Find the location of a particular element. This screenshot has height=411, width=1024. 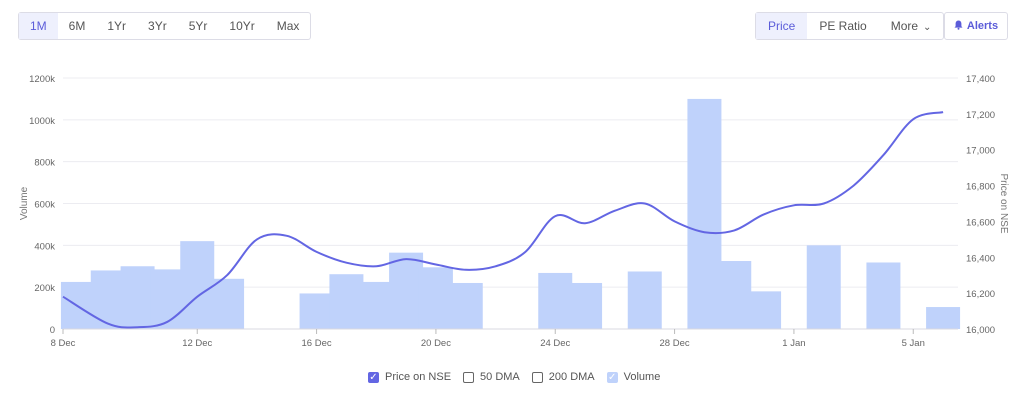

legend-200dma-label: 200 DMA is located at coordinates (571, 377).